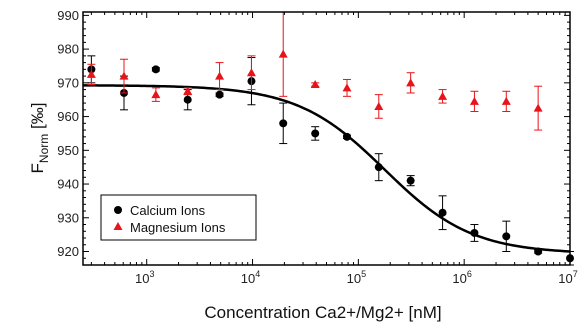  Describe the element at coordinates (575, 274) in the screenshot. I see `x-tick-label-exponent: 7` at that location.